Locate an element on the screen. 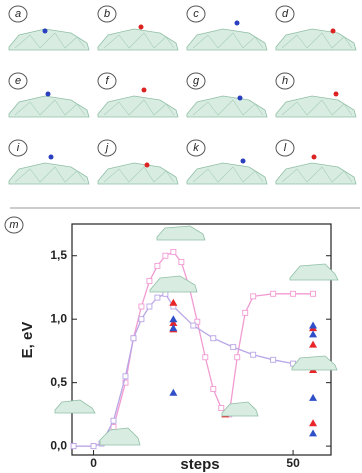 The height and width of the screenshot is (473, 362). panel-label: c is located at coordinates (196, 14).